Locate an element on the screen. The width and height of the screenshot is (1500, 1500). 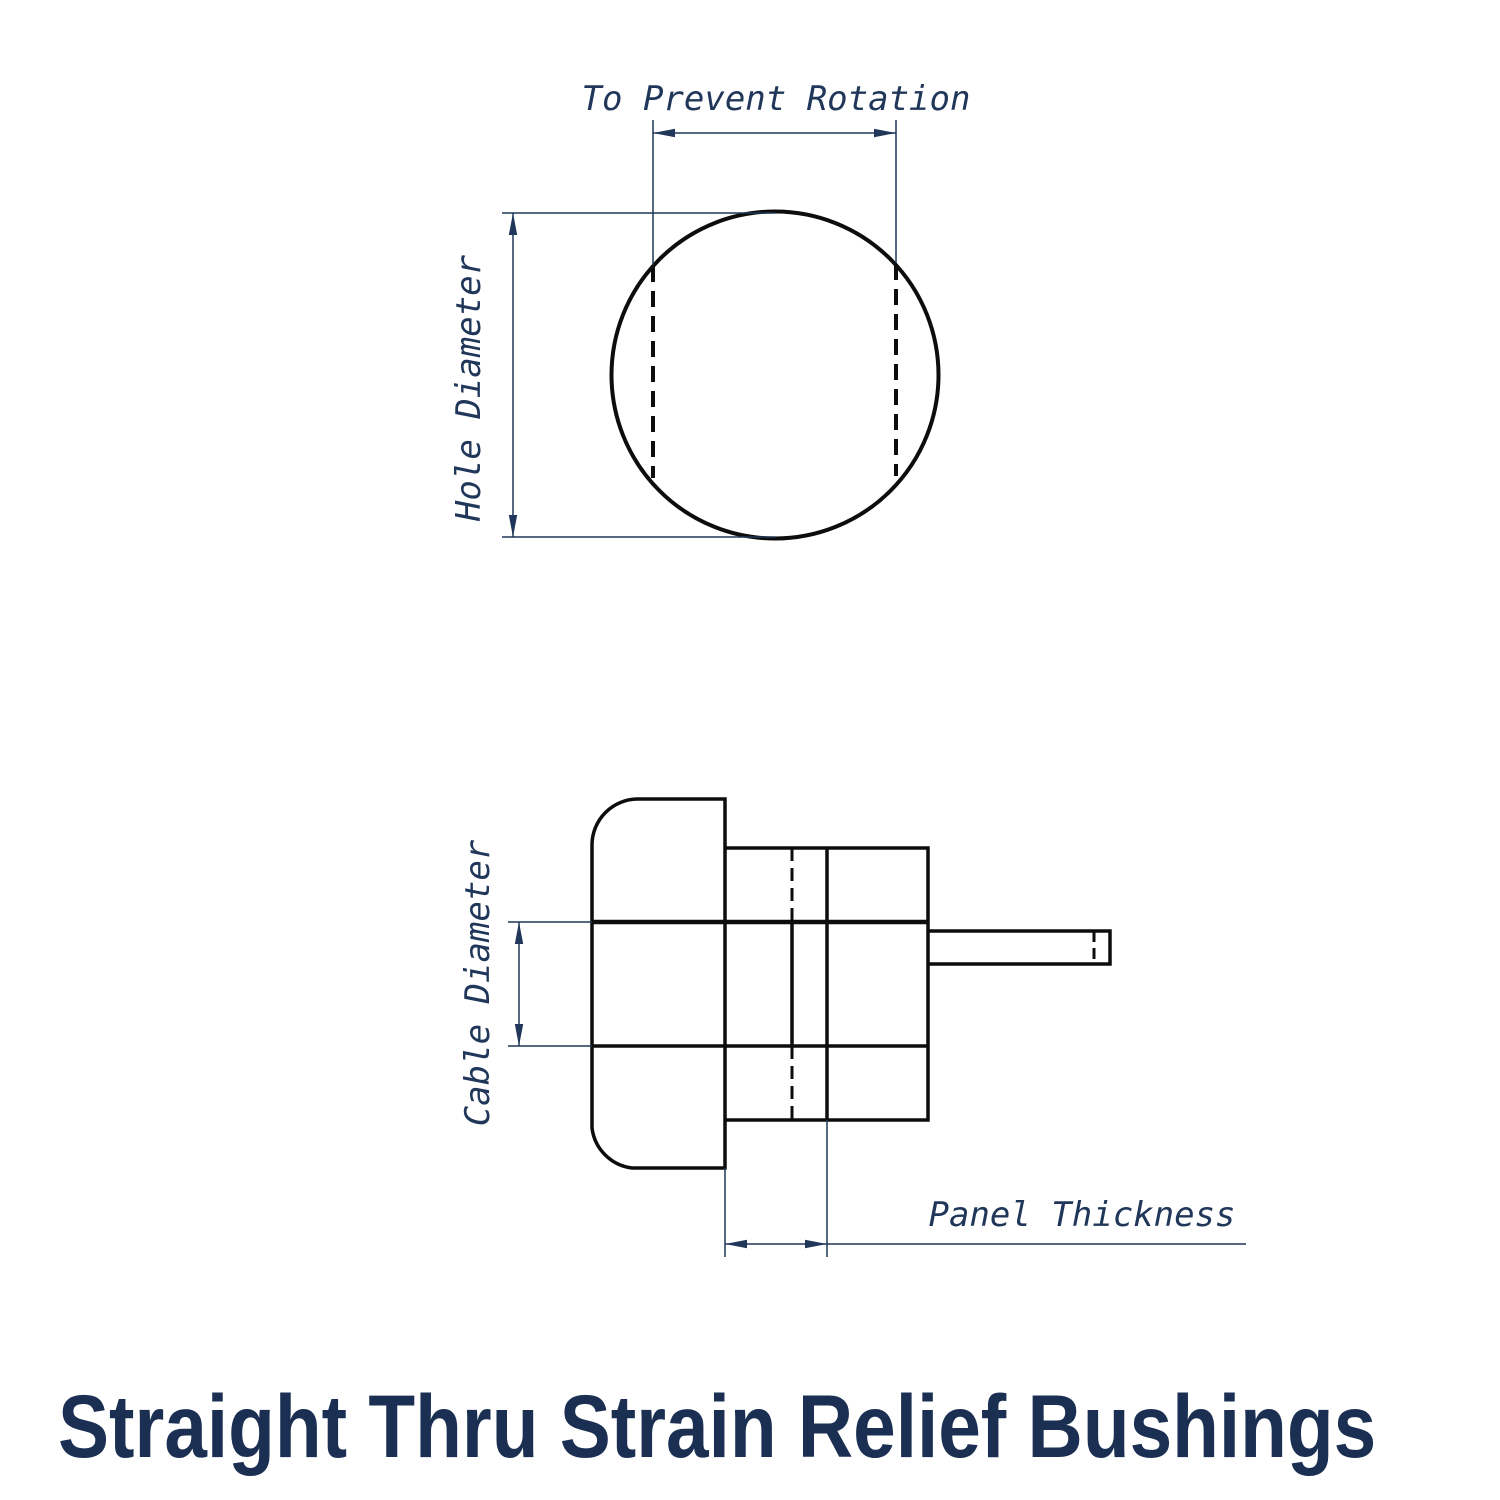
bushing-outline-circle is located at coordinates (775, 375).